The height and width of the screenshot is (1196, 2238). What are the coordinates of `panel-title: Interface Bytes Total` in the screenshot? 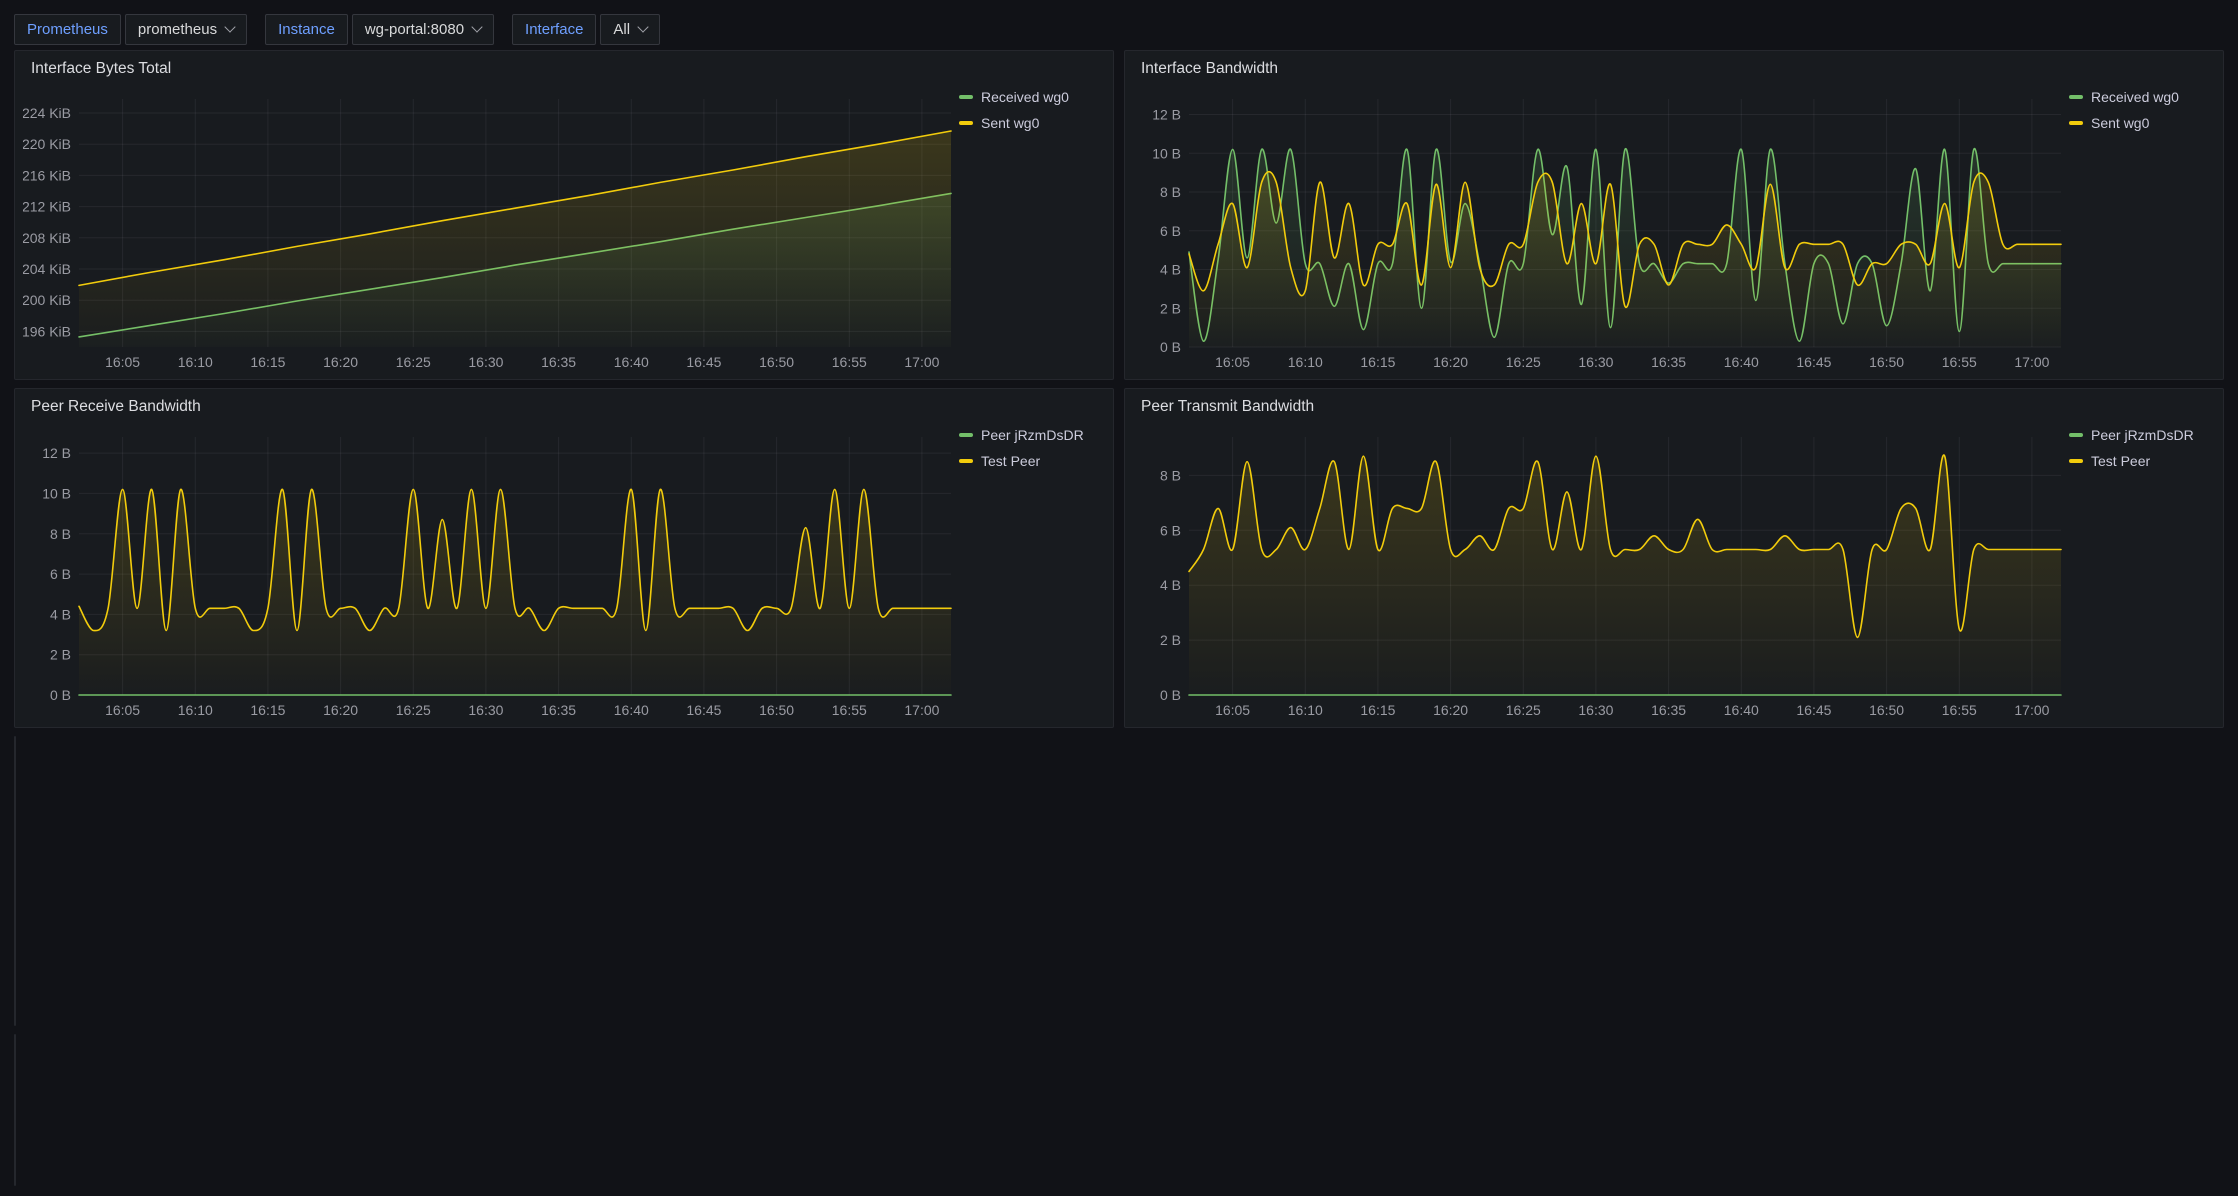 It's located at (101, 68).